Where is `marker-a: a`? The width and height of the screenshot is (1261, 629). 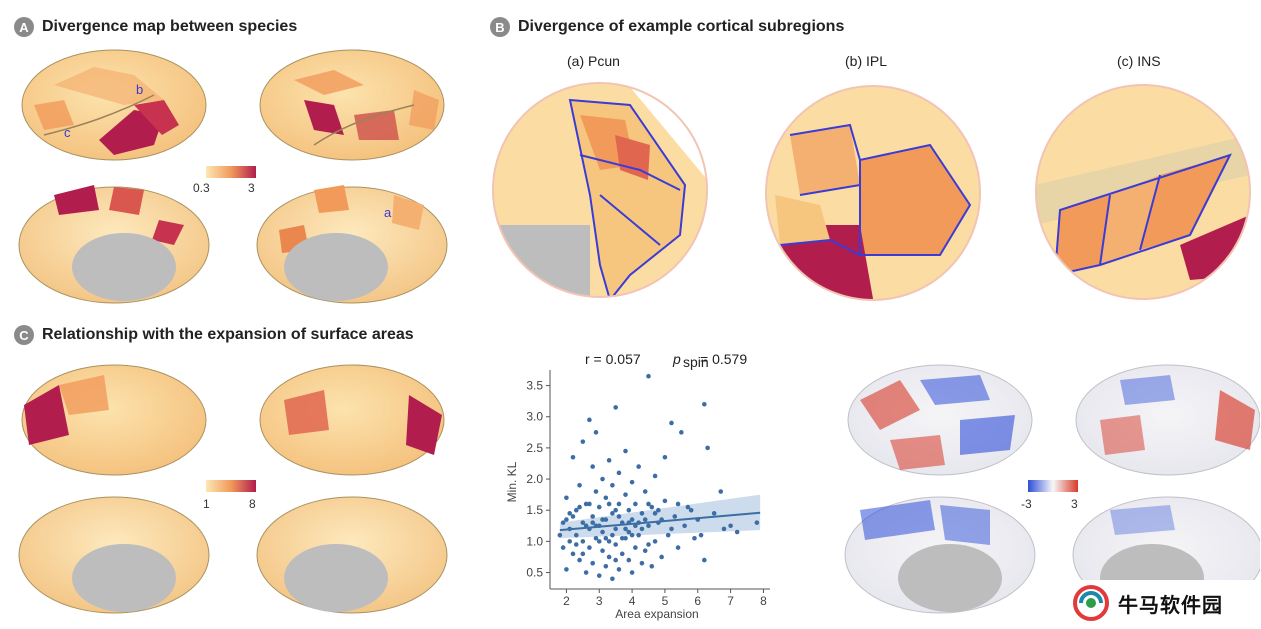 marker-a: a is located at coordinates (388, 212).